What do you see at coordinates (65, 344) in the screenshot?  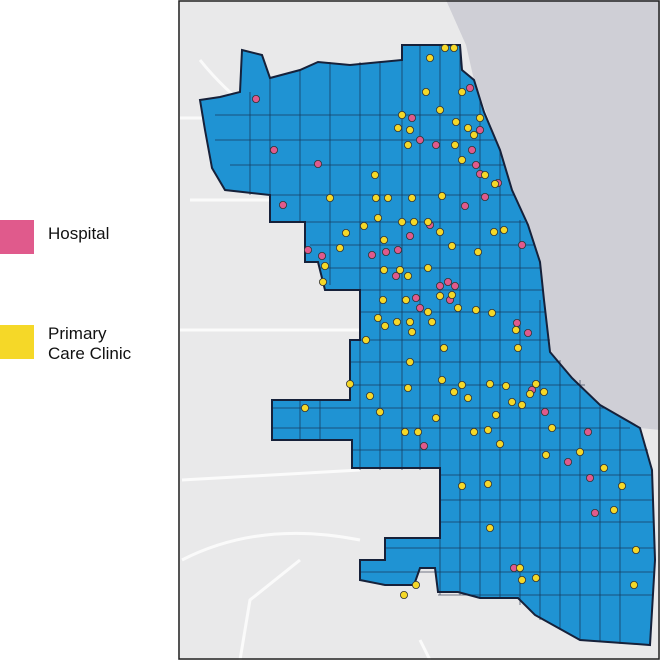 I see `legend-item-clinic: Primary Care Clinic` at bounding box center [65, 344].